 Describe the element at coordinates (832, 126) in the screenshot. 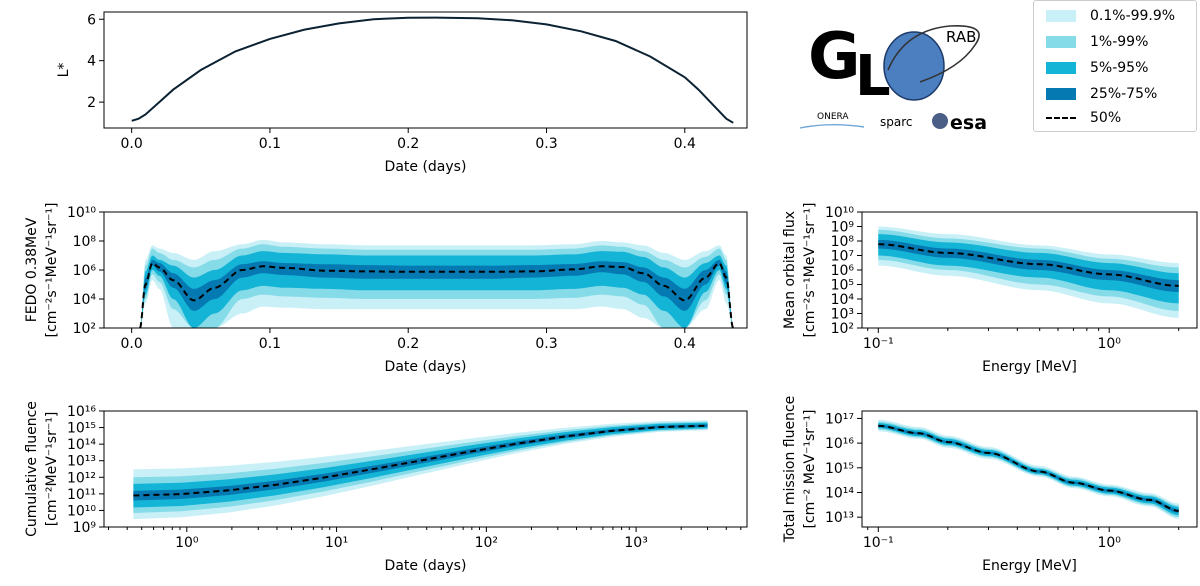

I see `onera-swoosh` at that location.